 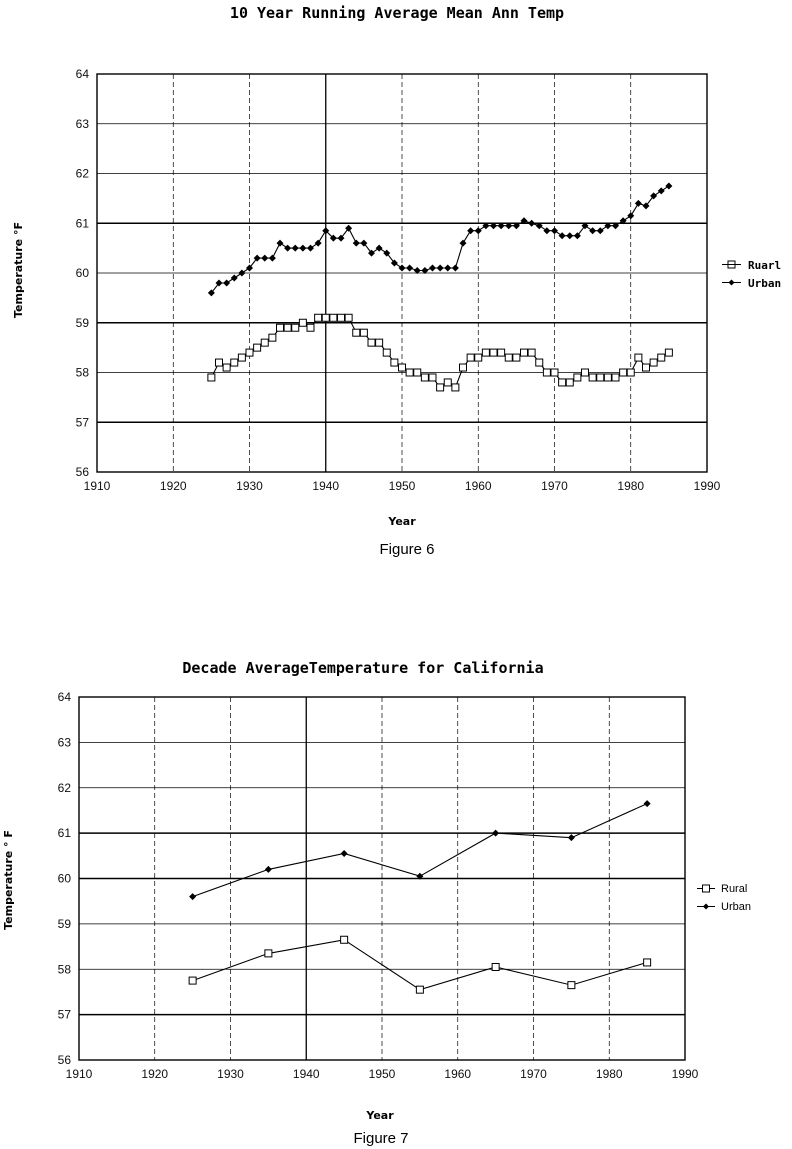 What do you see at coordinates (440, 239) in the screenshot?
I see `series-line-urban` at bounding box center [440, 239].